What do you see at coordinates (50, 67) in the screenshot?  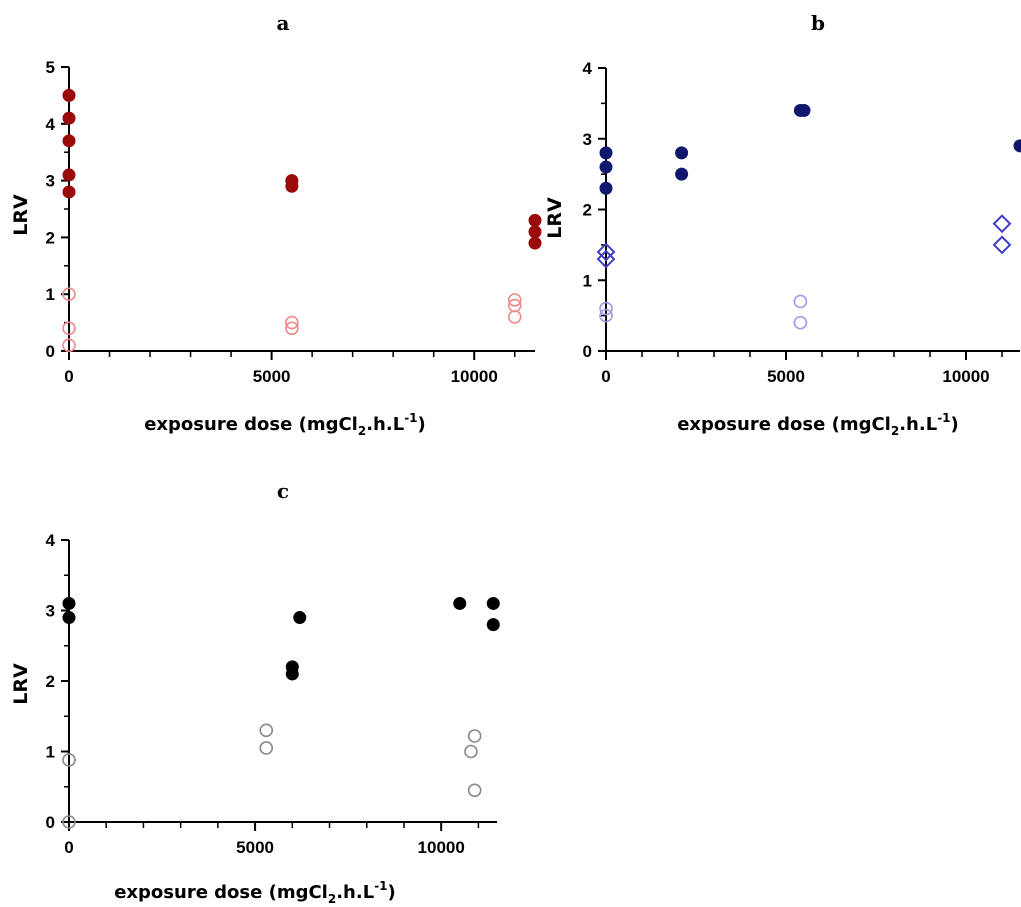 I see `y-tick-label: 5` at bounding box center [50, 67].